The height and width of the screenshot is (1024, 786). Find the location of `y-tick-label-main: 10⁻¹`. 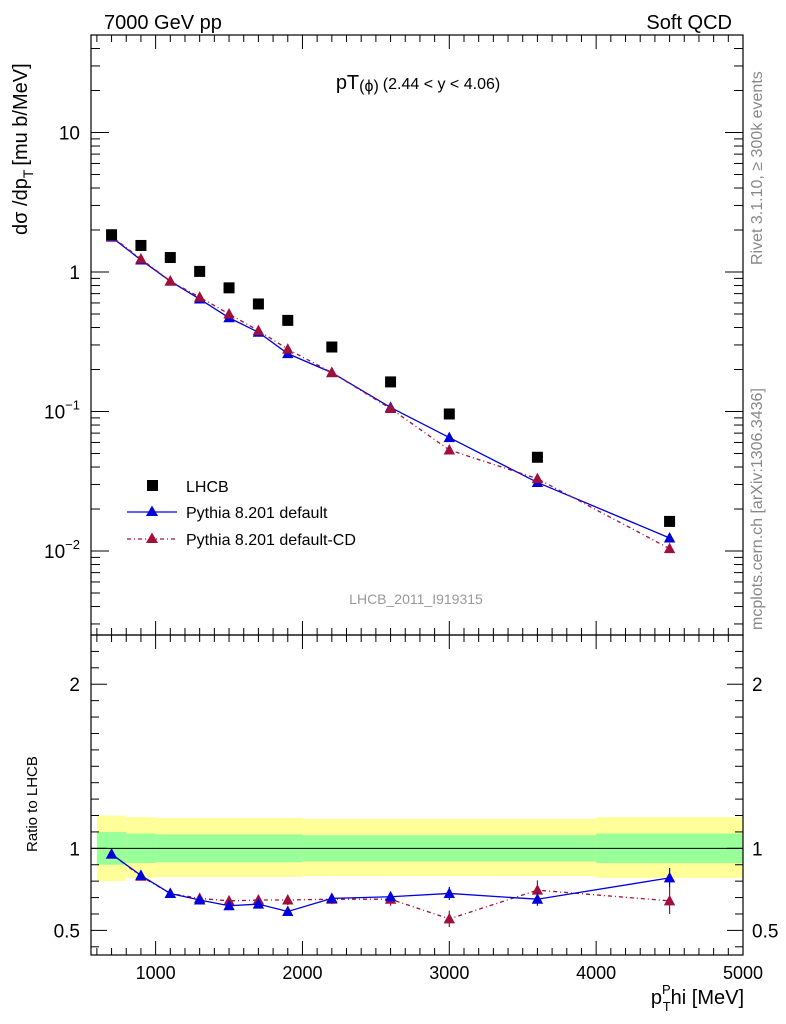

y-tick-label-main: 10⁻¹ is located at coordinates (62, 411).